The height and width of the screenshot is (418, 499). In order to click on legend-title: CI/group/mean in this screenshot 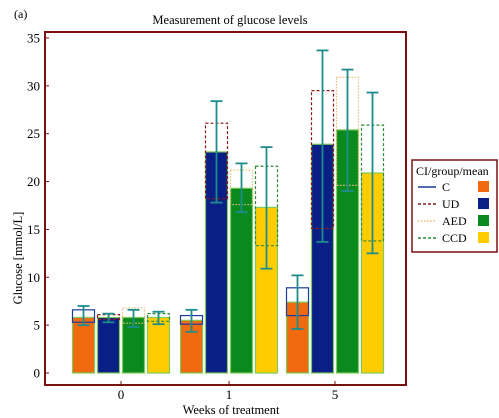, I will do `click(452, 171)`.